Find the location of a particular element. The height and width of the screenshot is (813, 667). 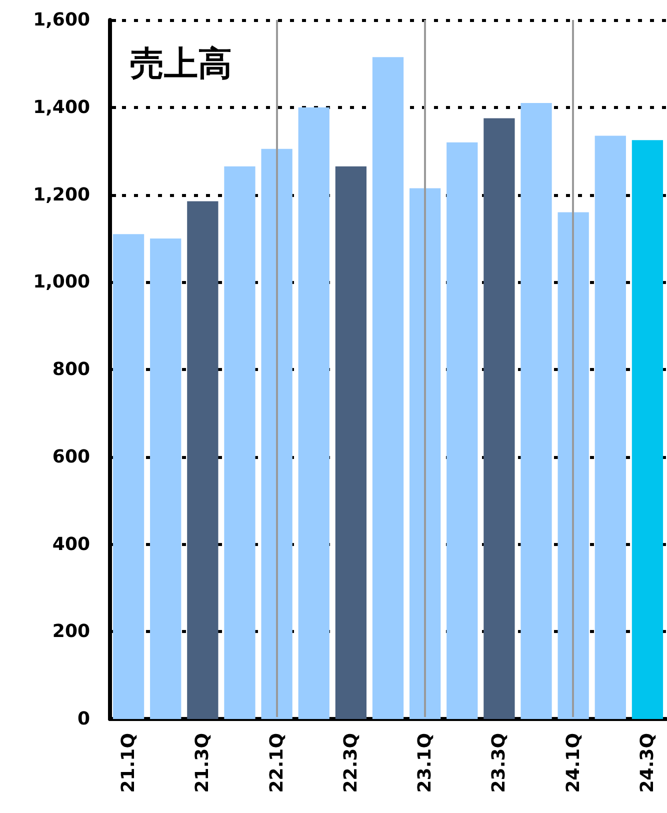

y-tick-label: 1,600 is located at coordinates (61, 20).